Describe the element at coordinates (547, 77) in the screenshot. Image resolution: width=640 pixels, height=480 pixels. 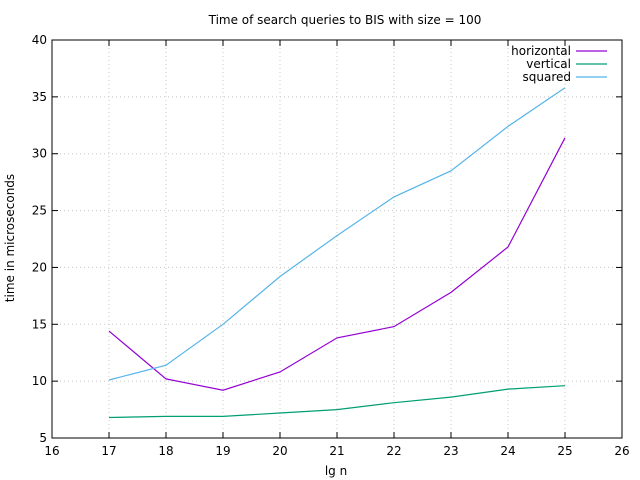
I see `legend-label-squared: squared` at that location.